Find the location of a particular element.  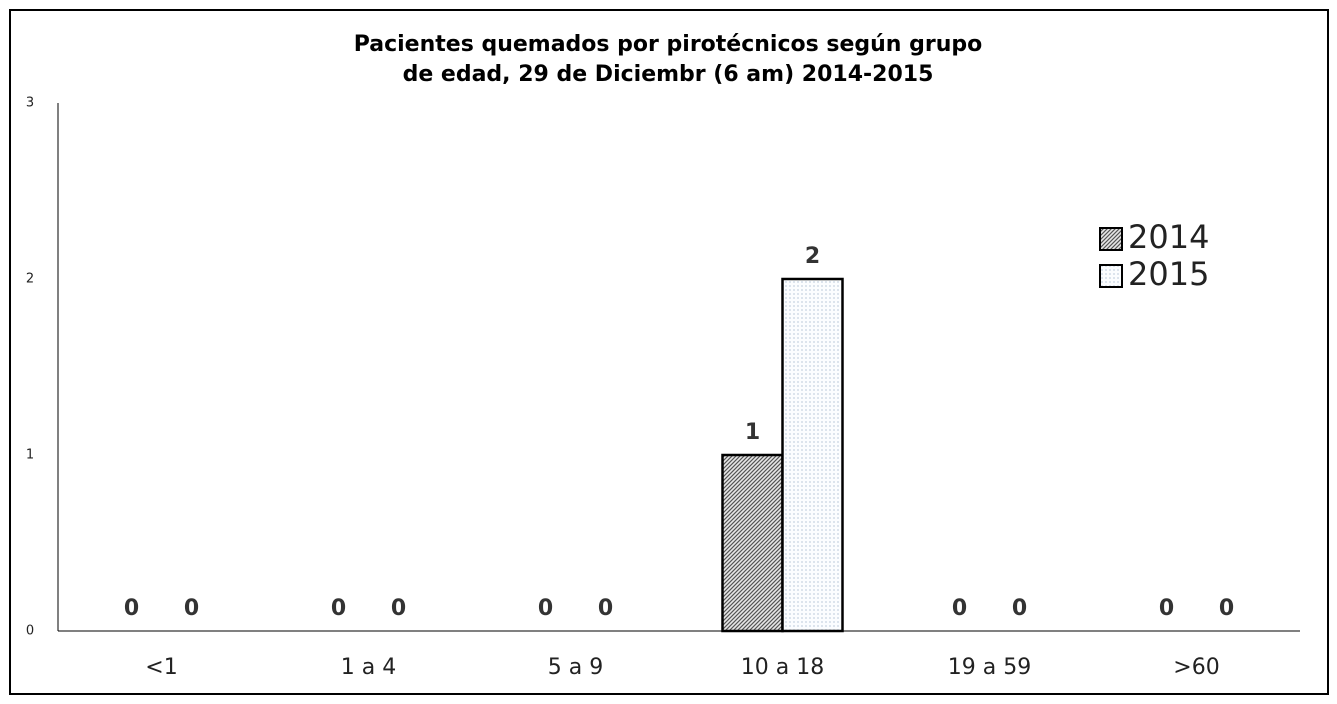

x-tick-label: 19 a 59 is located at coordinates (989, 667).